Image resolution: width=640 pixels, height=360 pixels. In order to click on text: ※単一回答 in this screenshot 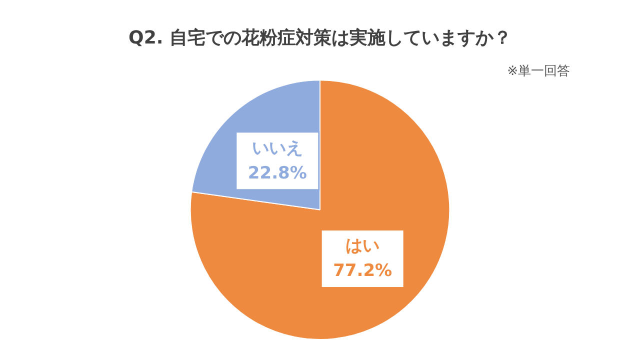, I will do `click(538, 71)`.